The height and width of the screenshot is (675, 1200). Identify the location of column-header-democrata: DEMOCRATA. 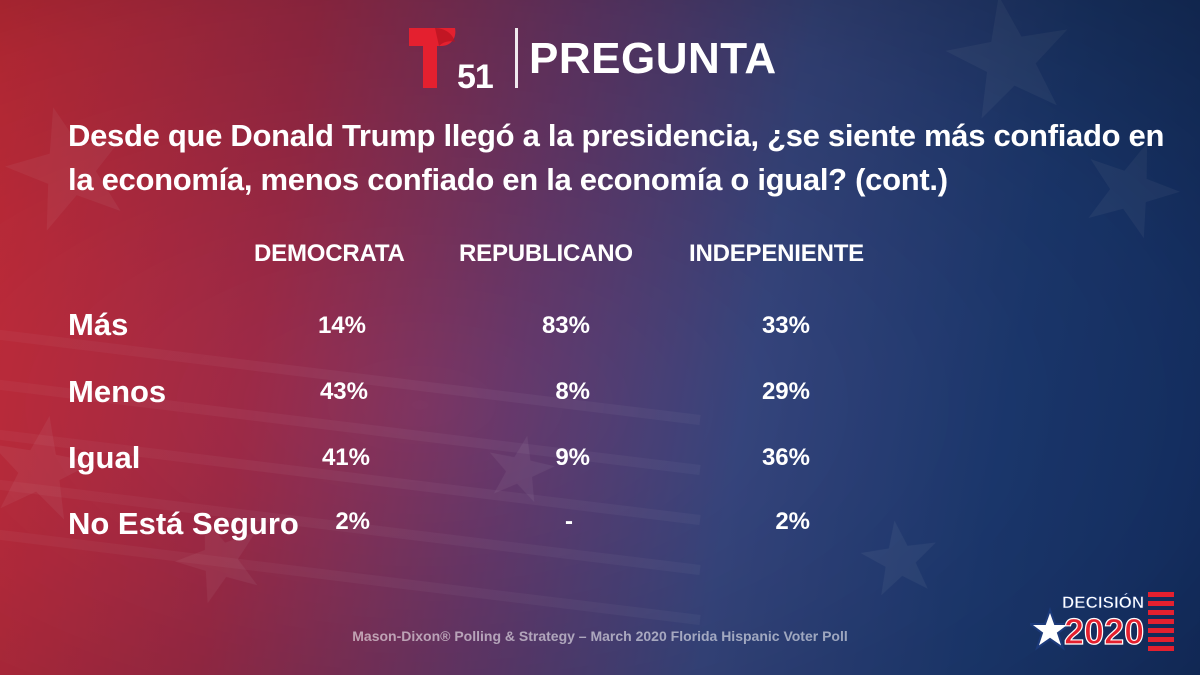
(329, 253).